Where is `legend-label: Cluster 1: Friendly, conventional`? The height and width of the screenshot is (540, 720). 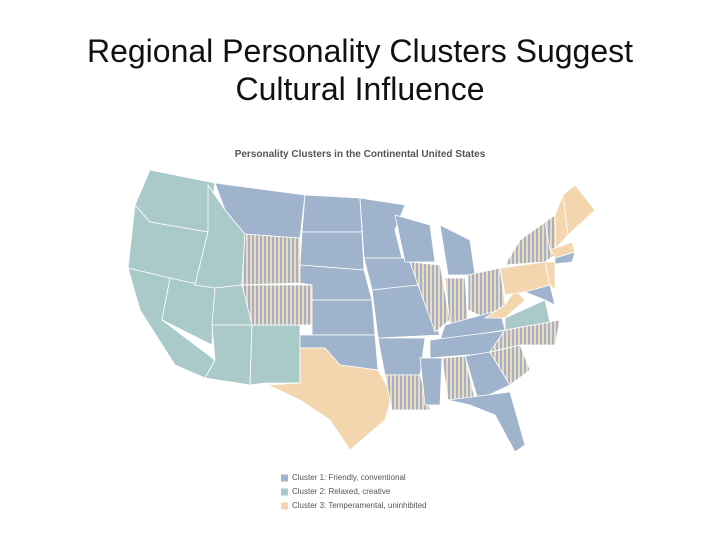 legend-label: Cluster 1: Friendly, conventional is located at coordinates (349, 477).